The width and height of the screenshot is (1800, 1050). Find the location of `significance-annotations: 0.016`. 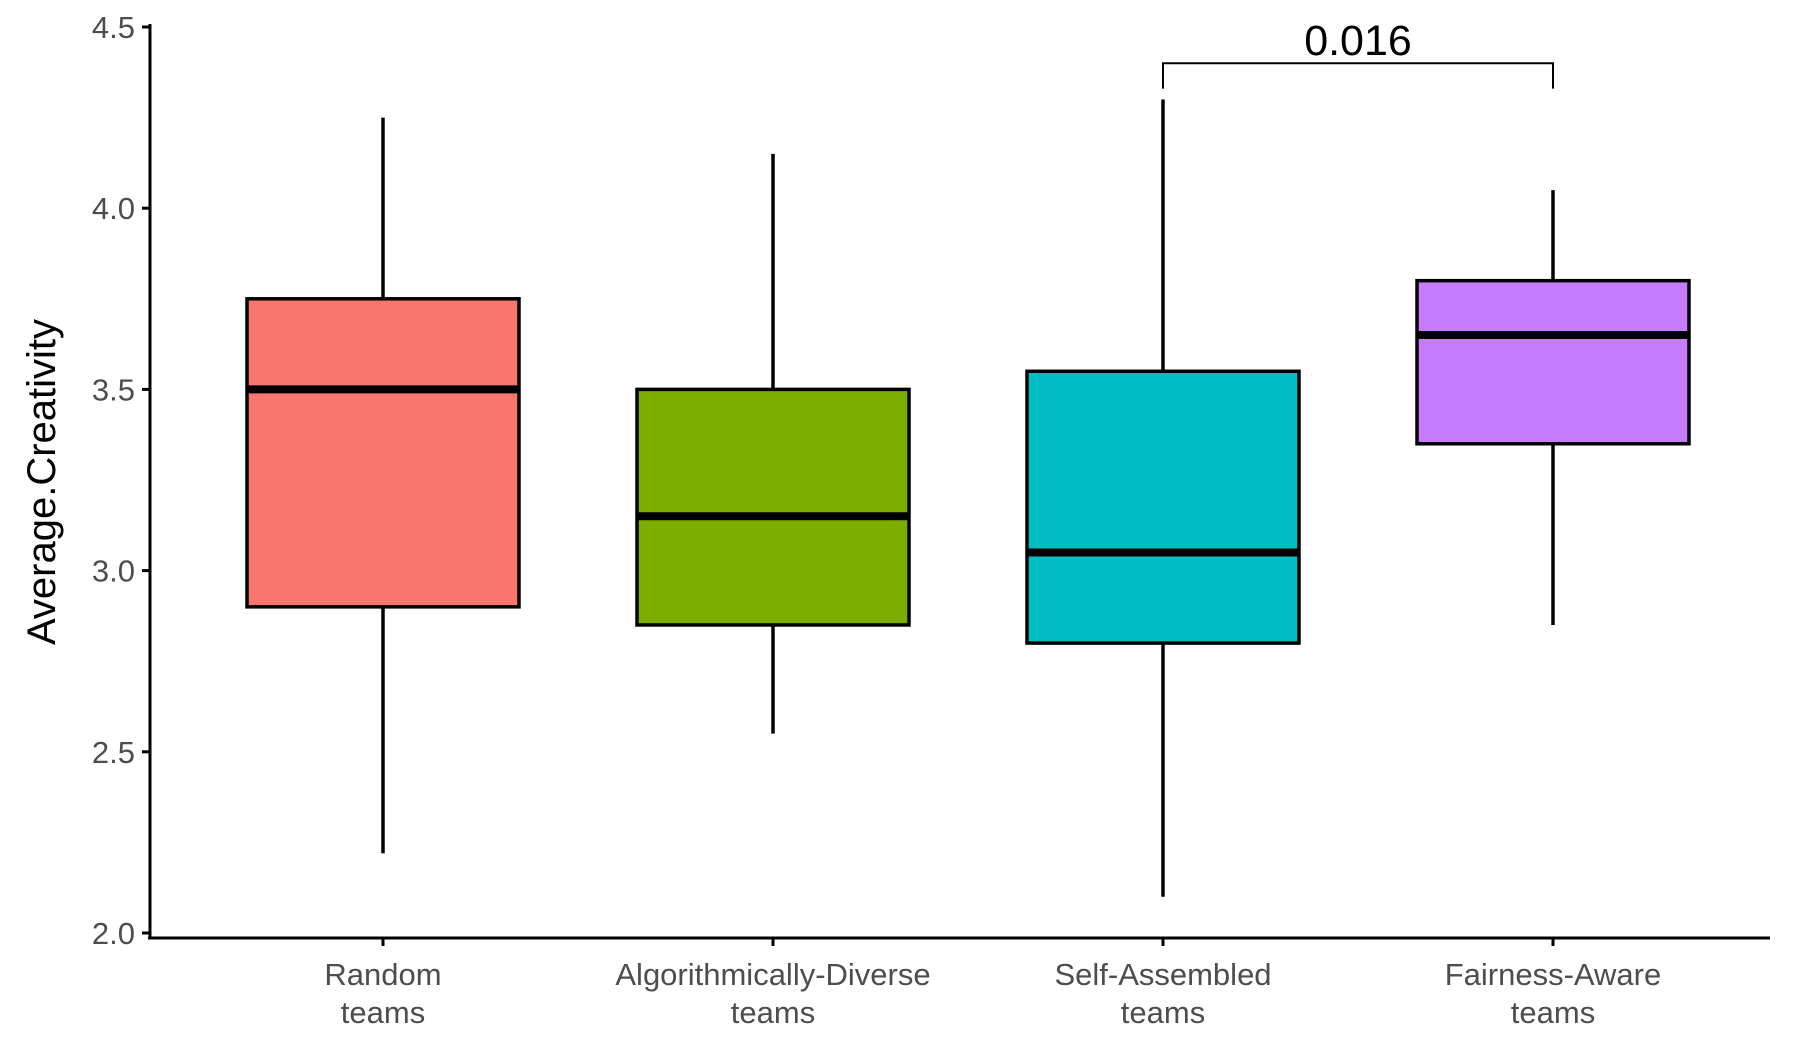

significance-annotations: 0.016 is located at coordinates (1358, 53).